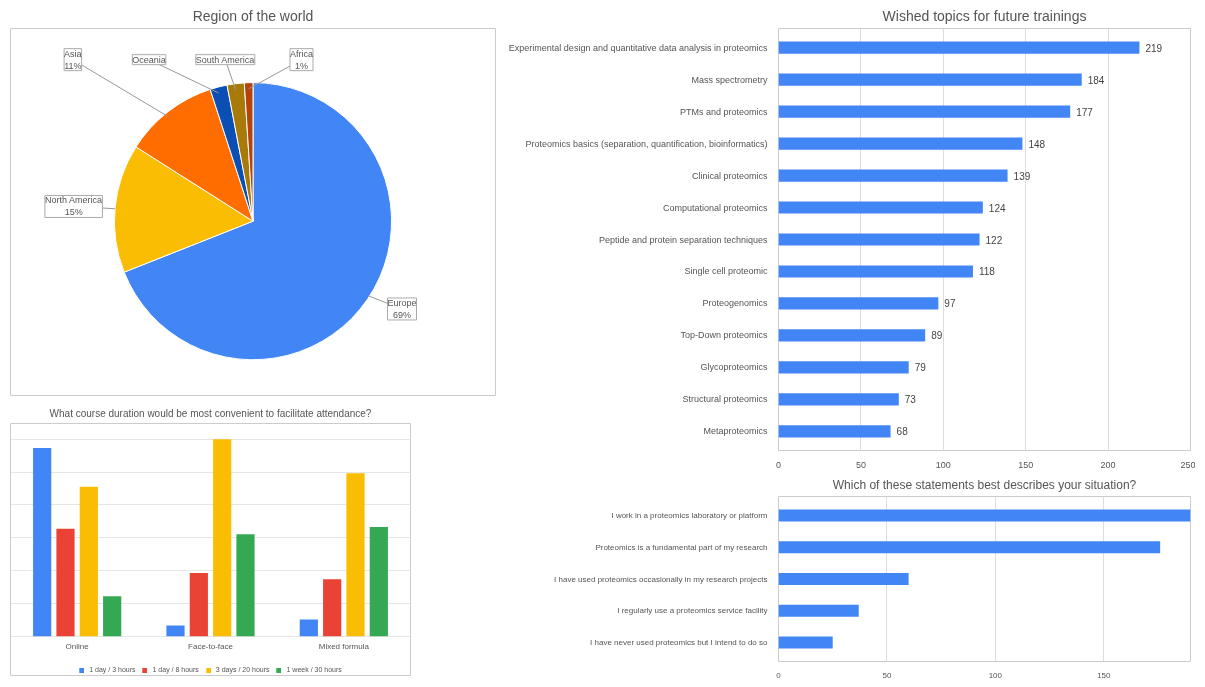  I want to click on y-tick-label: Mass spectrometry, so click(729, 79).